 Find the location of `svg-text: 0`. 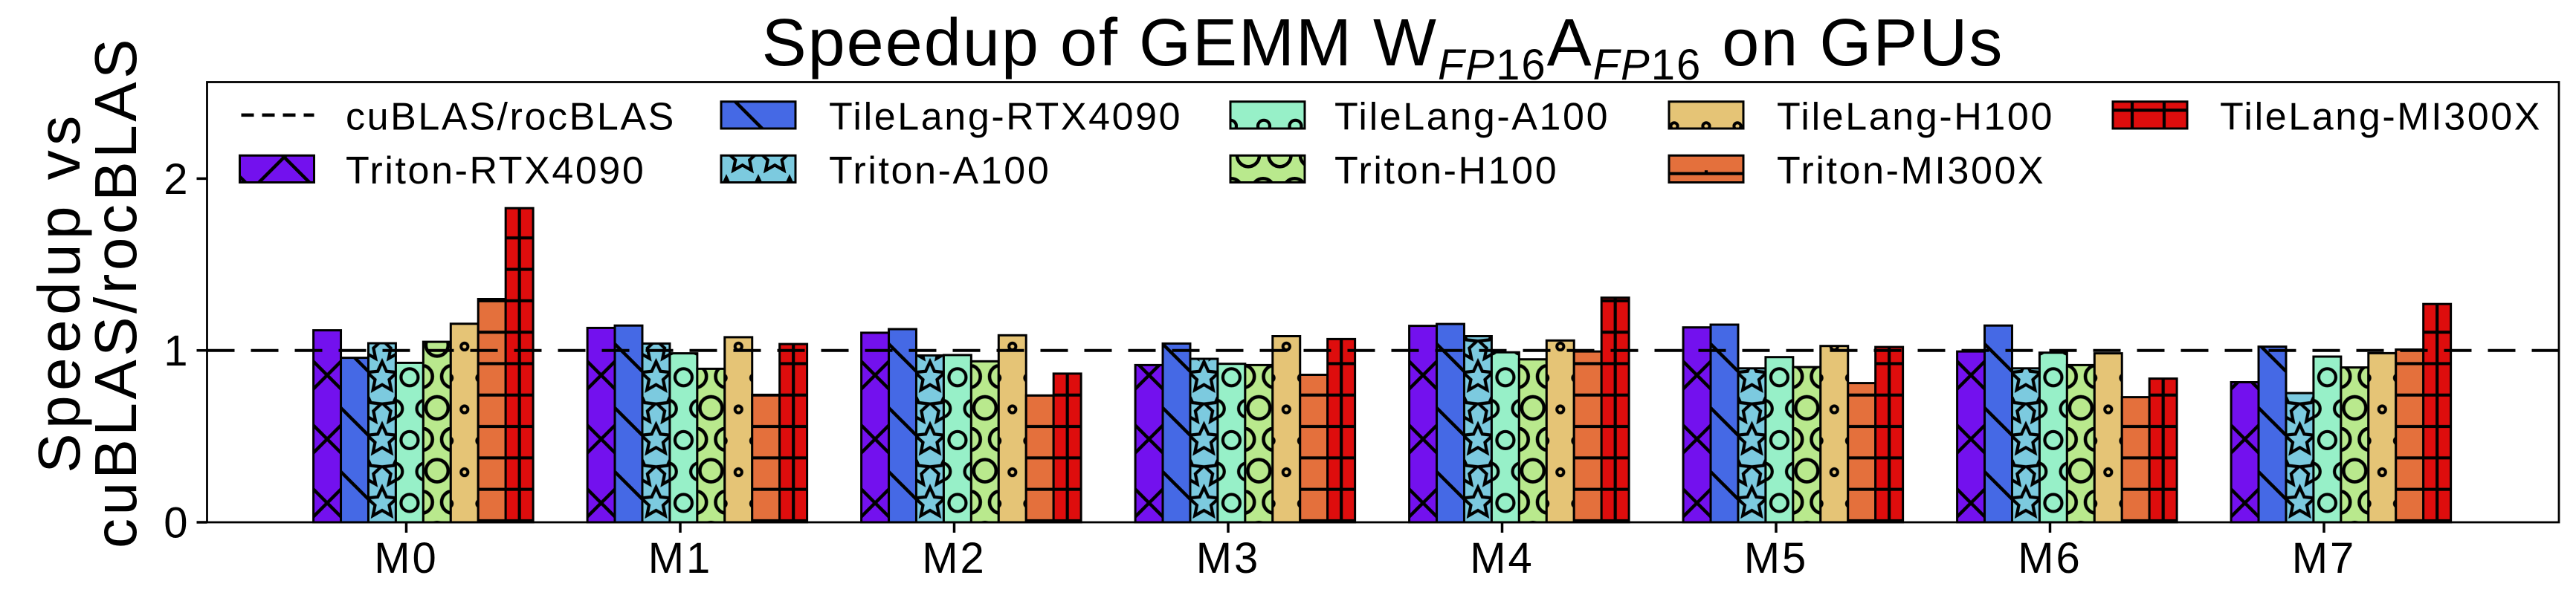

svg-text: 0 is located at coordinates (175, 523).